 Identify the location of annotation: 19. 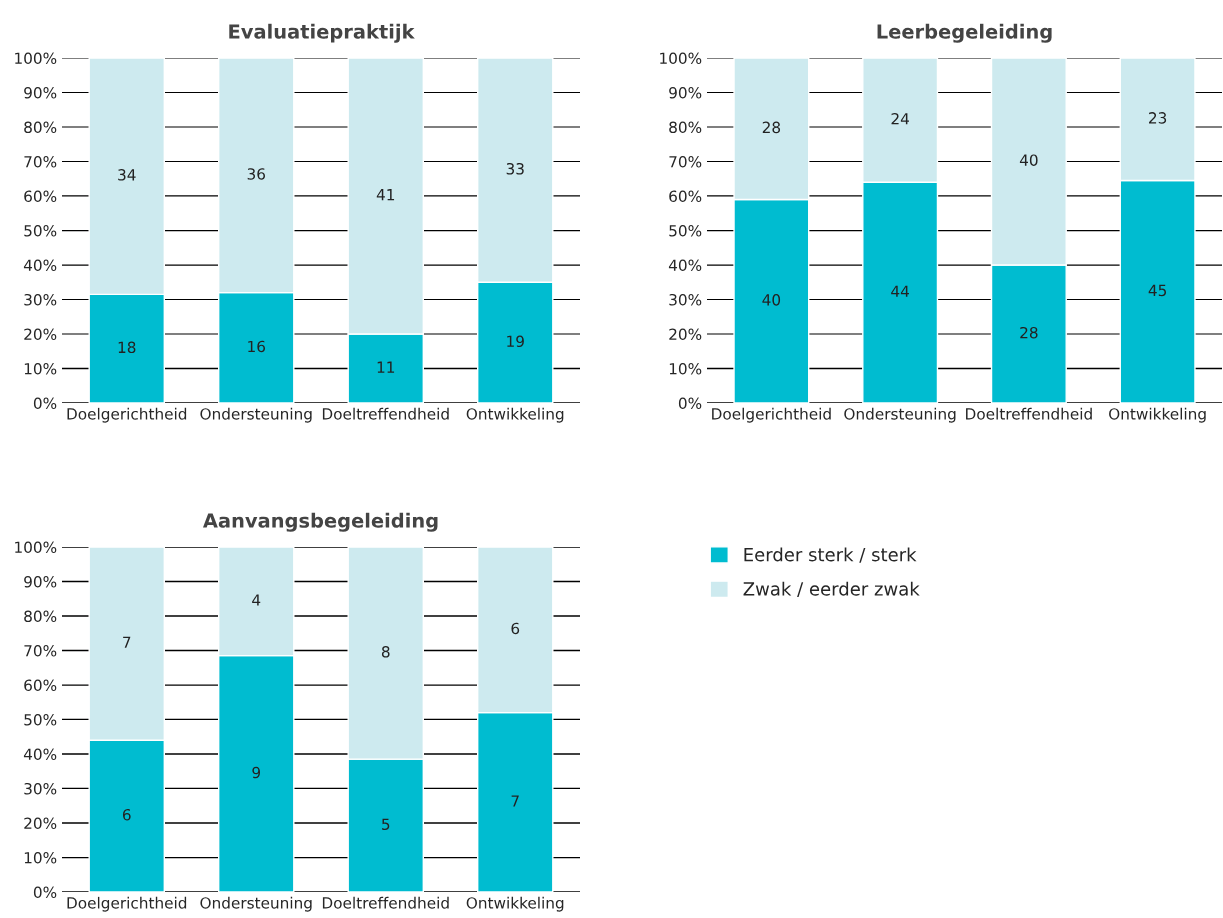
(515, 341).